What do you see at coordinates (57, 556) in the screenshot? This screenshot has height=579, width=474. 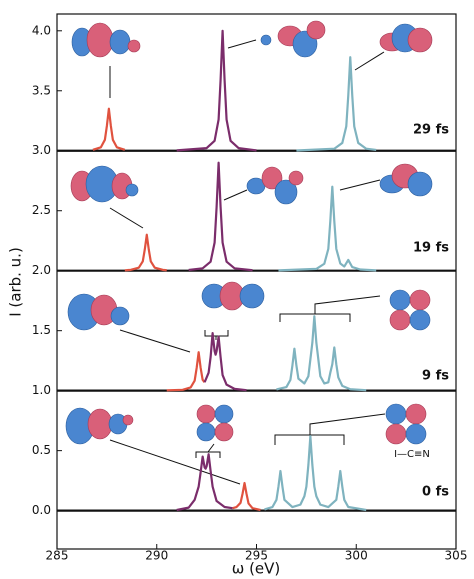 I see `x-tick-label: 285` at bounding box center [57, 556].